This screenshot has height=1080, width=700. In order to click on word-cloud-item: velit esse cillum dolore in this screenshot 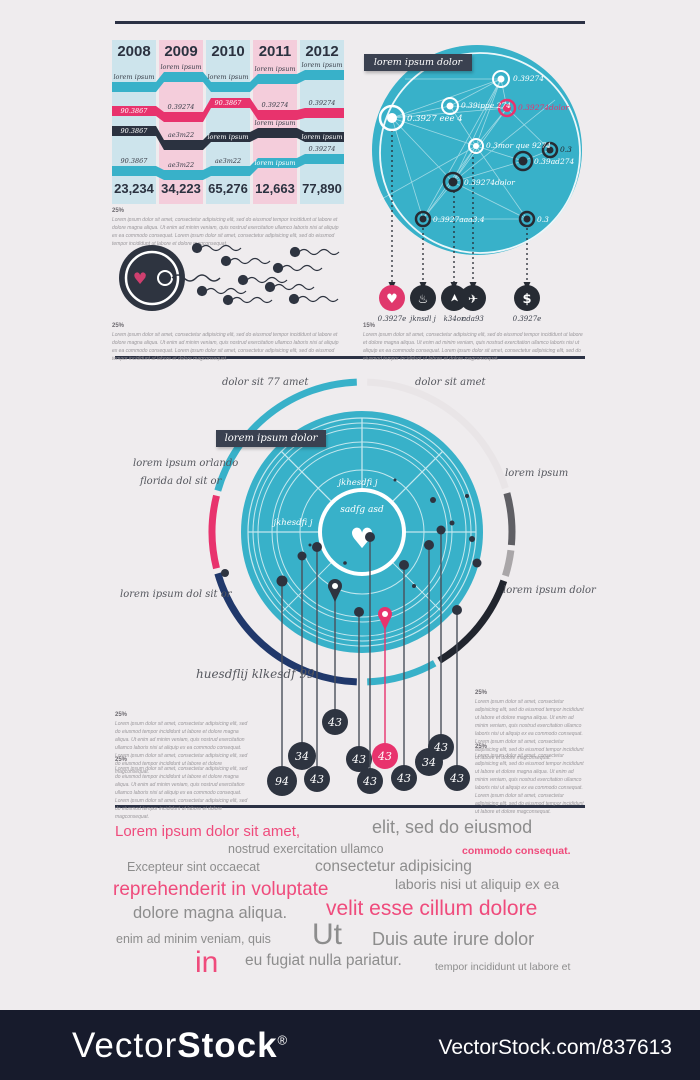, I will do `click(432, 908)`.